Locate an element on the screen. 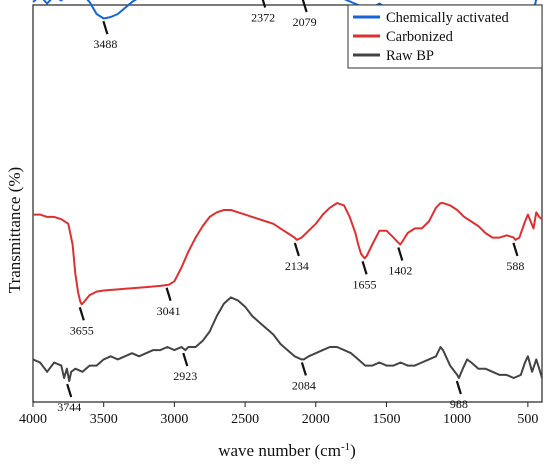 The width and height of the screenshot is (550, 468). peak-label: 3744 is located at coordinates (69, 407).